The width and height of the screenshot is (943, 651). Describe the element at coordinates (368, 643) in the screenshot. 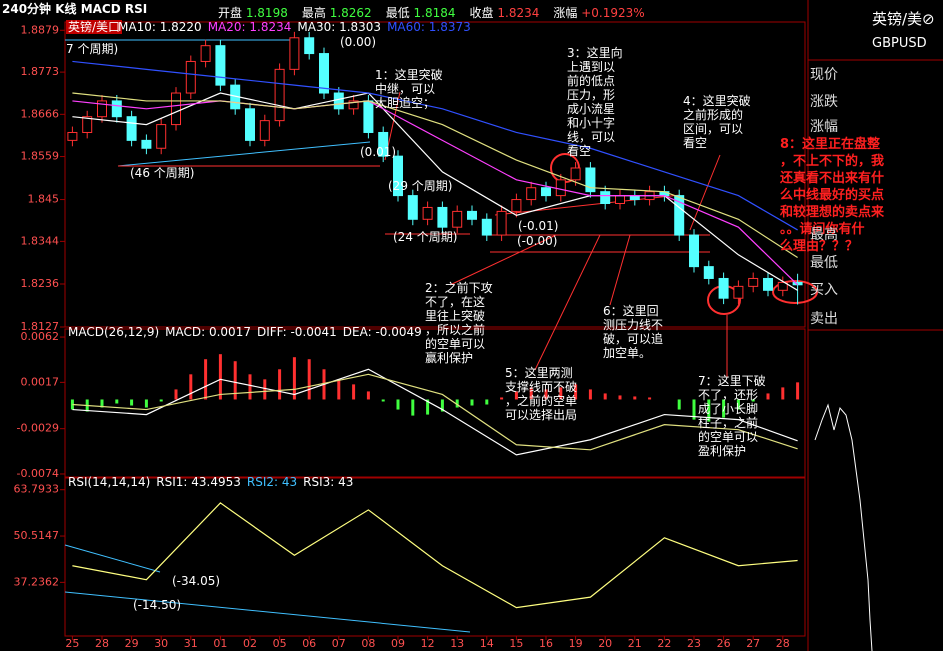

I see `x-tick-label: 08` at that location.